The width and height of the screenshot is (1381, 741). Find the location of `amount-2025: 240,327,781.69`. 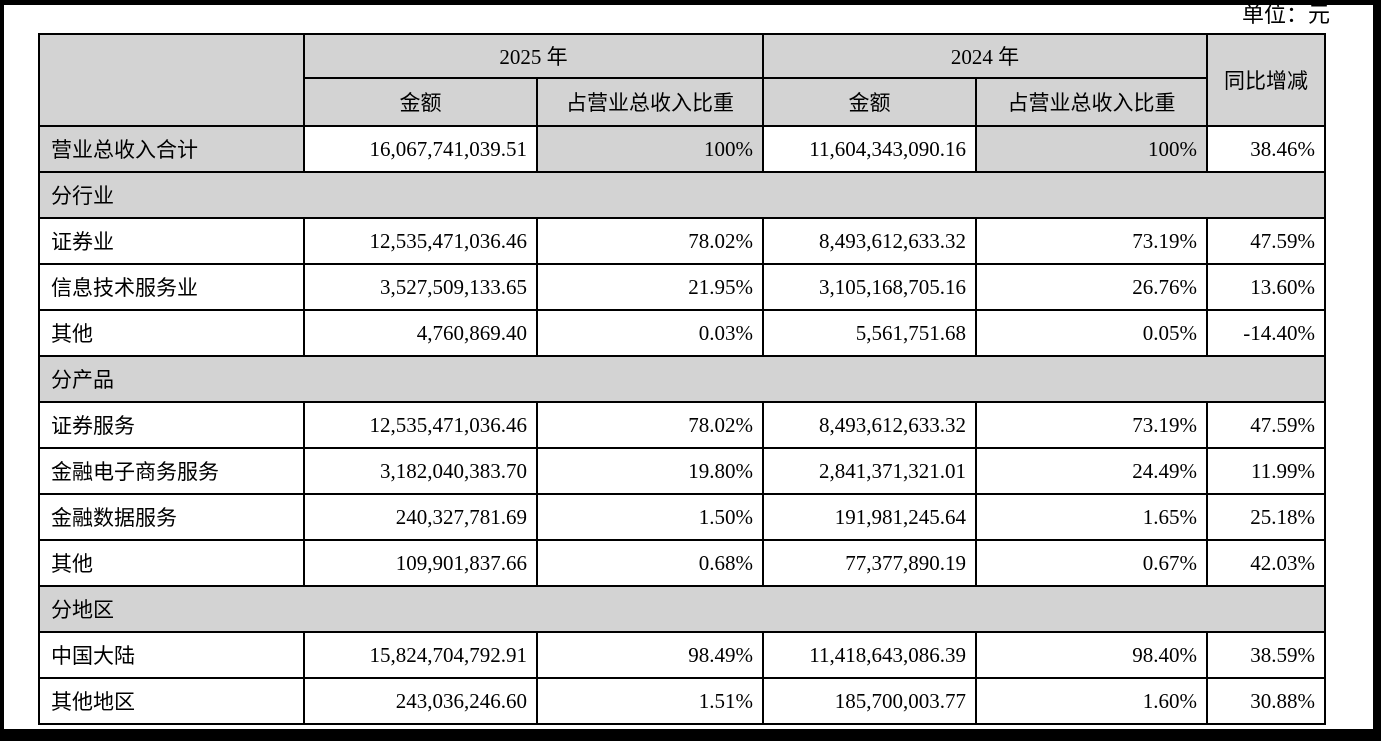

amount-2025: 240,327,781.69 is located at coordinates (420, 517).